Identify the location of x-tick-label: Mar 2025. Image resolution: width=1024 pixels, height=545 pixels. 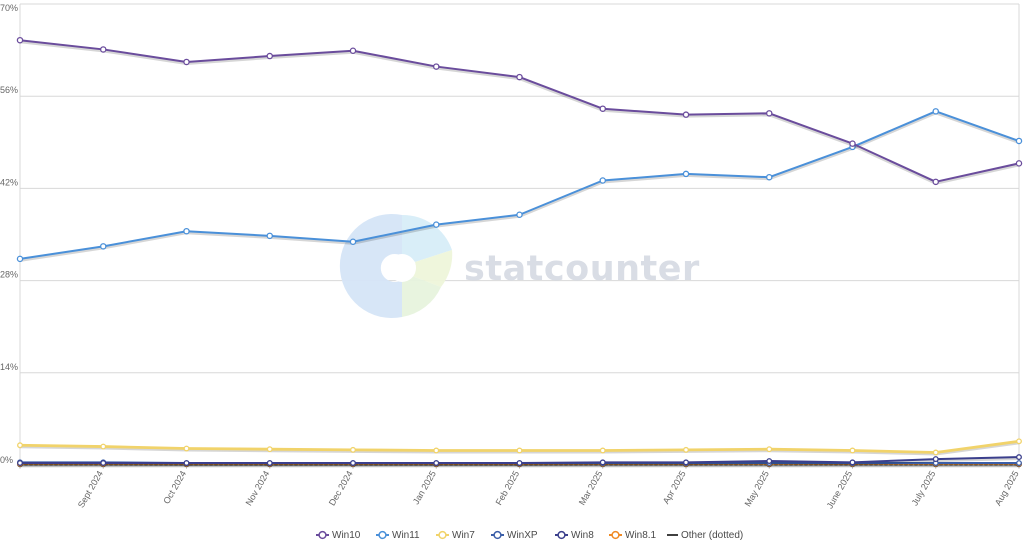
(591, 488).